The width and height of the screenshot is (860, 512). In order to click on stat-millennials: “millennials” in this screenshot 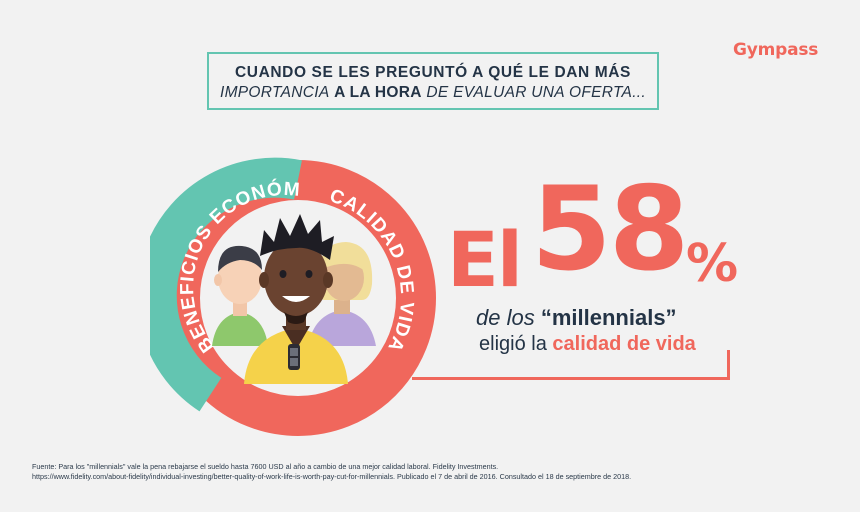, I will do `click(608, 317)`.